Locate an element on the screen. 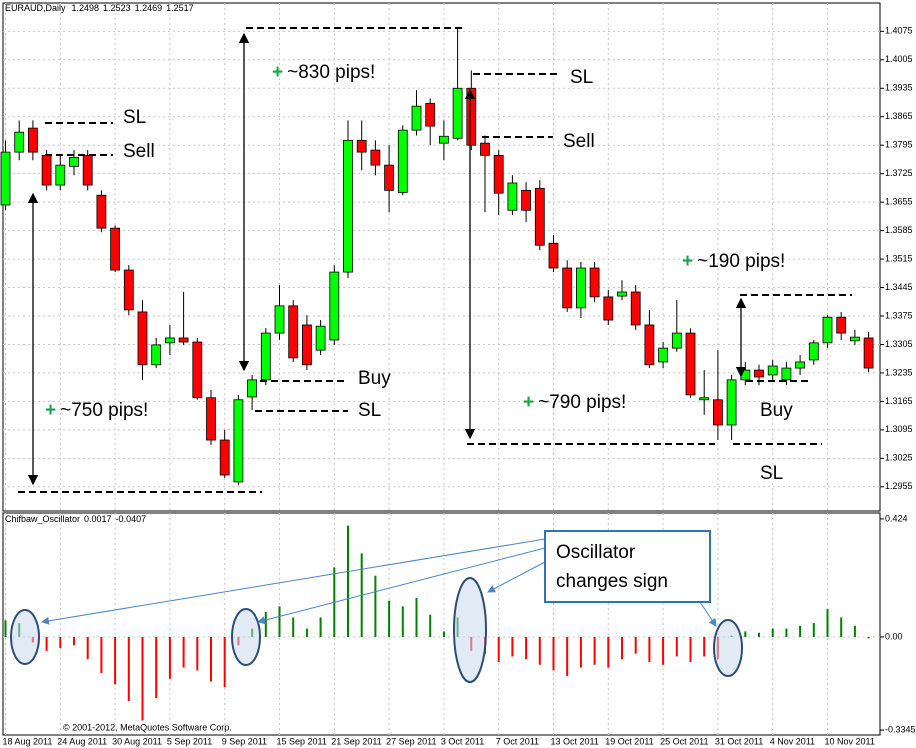 The image size is (916, 748). y-tick-label: 1.3725 is located at coordinates (899, 173).